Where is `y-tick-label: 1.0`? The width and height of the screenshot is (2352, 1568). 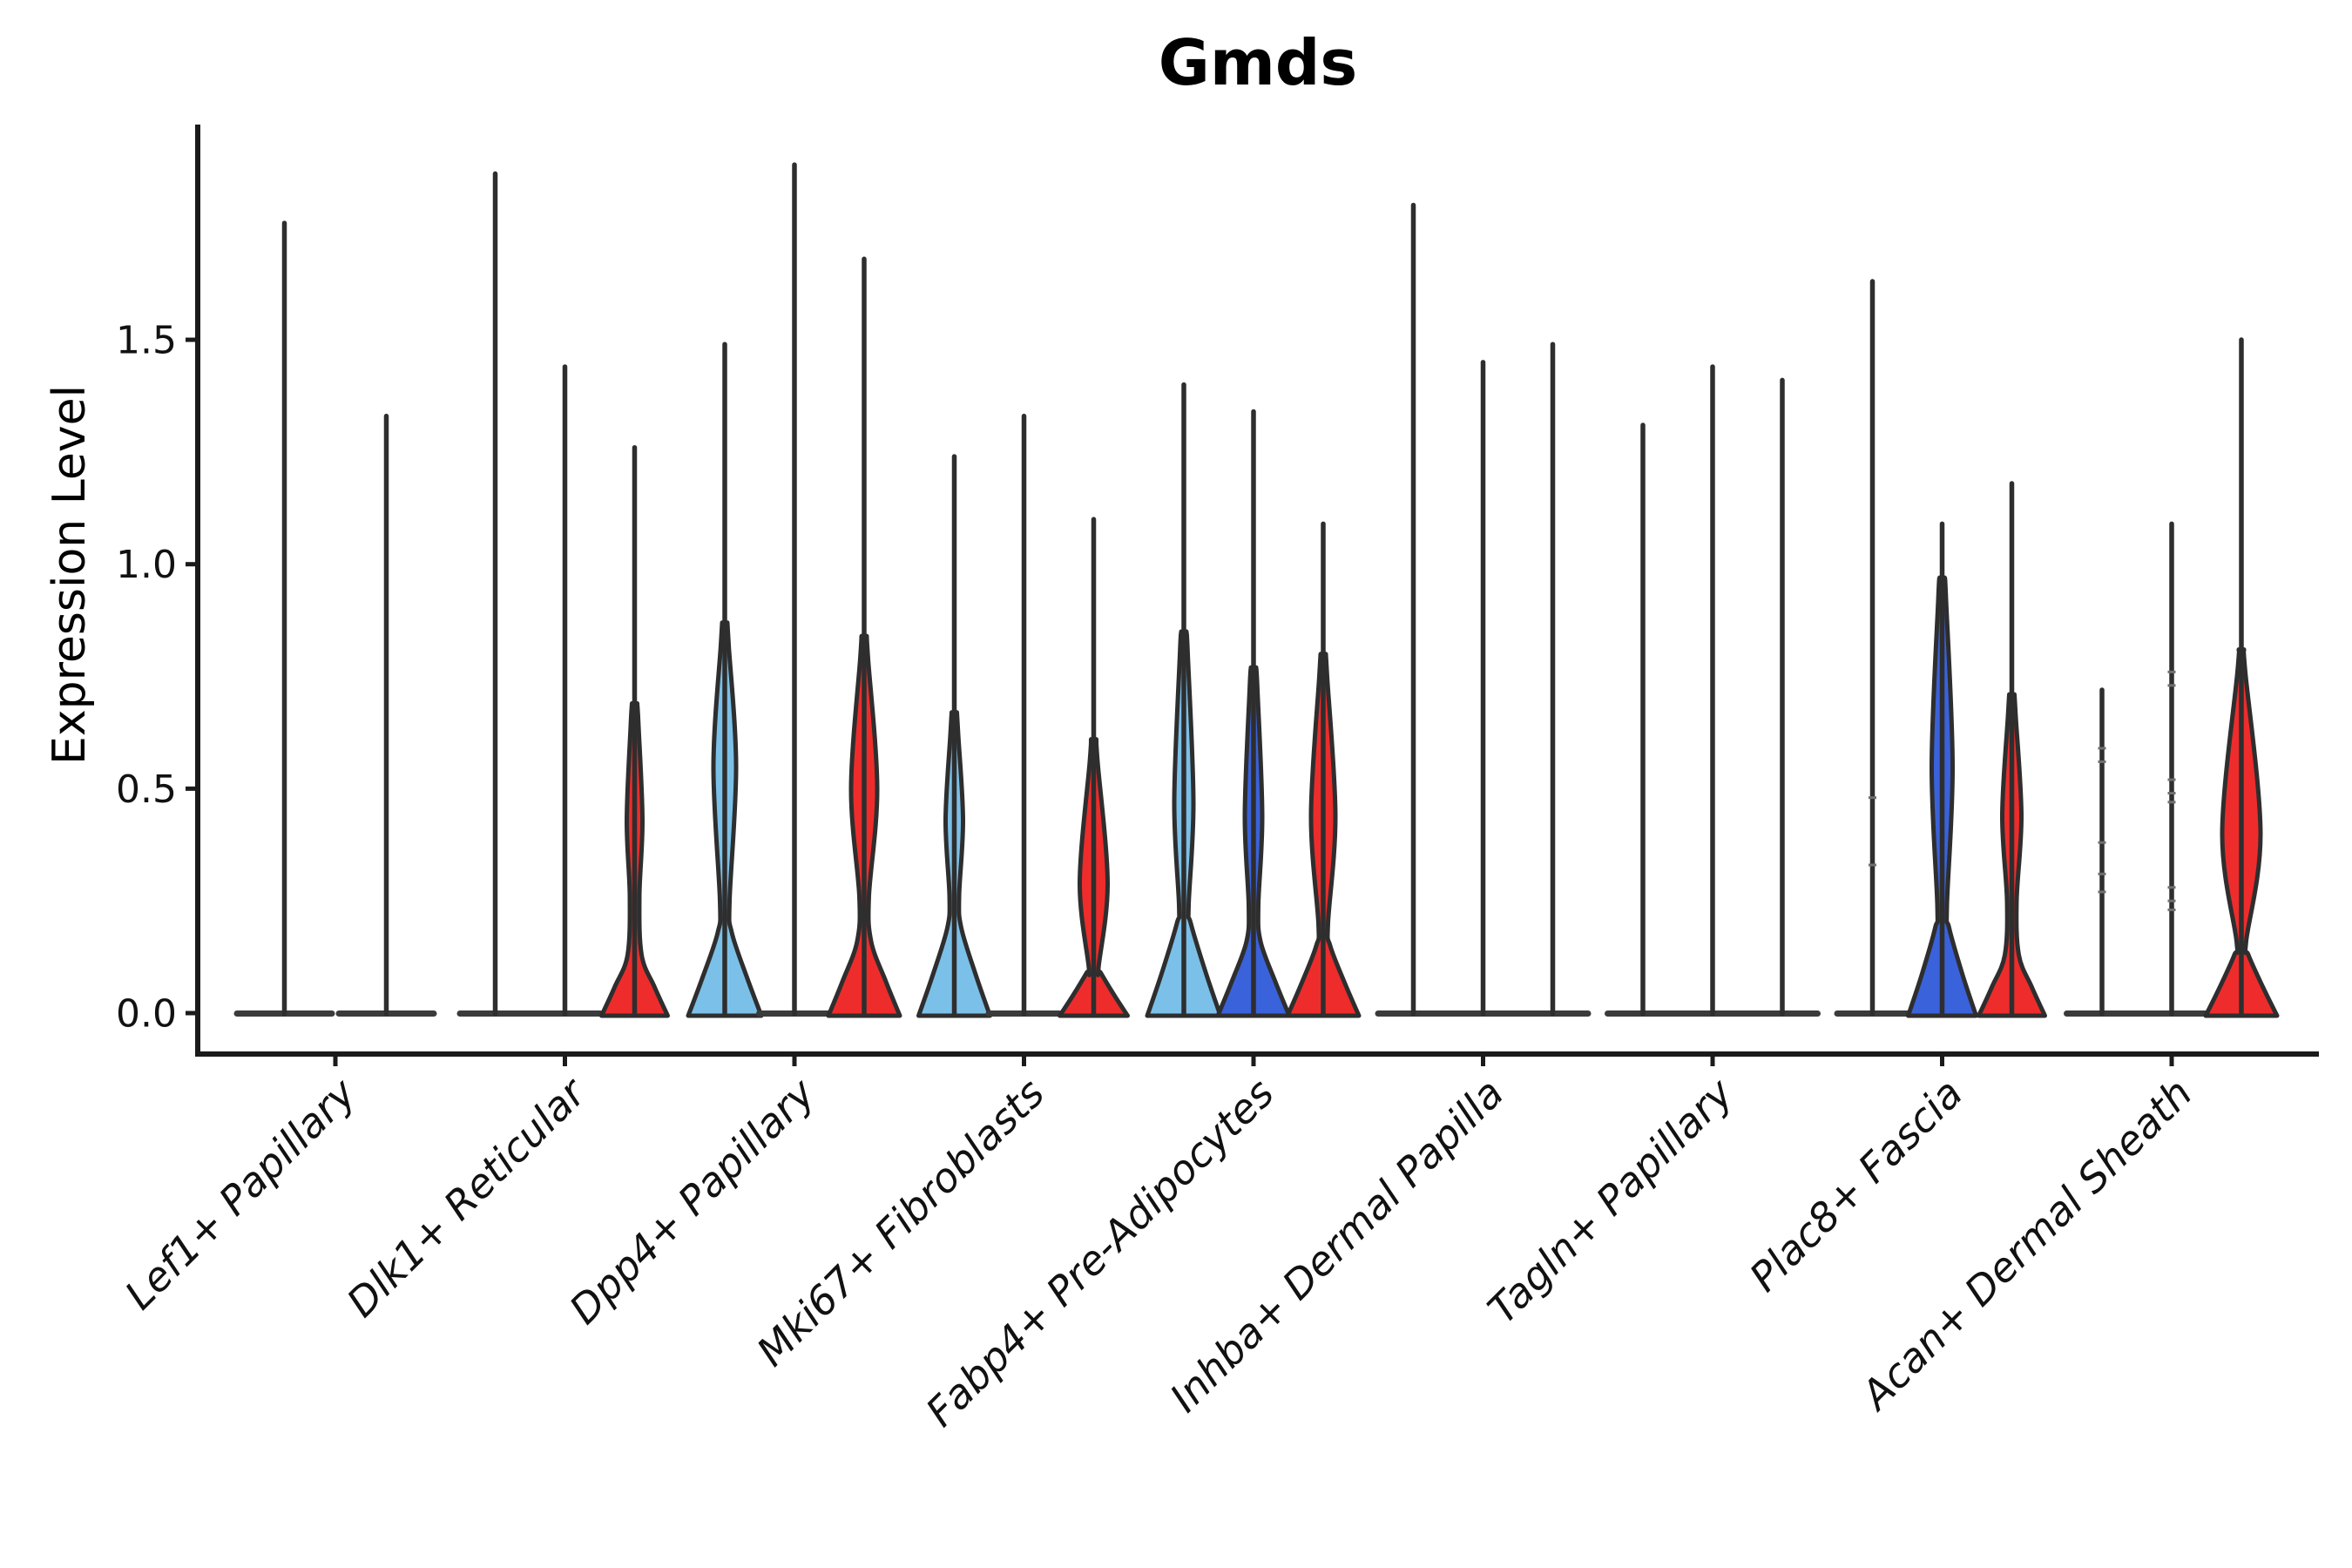 y-tick-label: 1.0 is located at coordinates (146, 565).